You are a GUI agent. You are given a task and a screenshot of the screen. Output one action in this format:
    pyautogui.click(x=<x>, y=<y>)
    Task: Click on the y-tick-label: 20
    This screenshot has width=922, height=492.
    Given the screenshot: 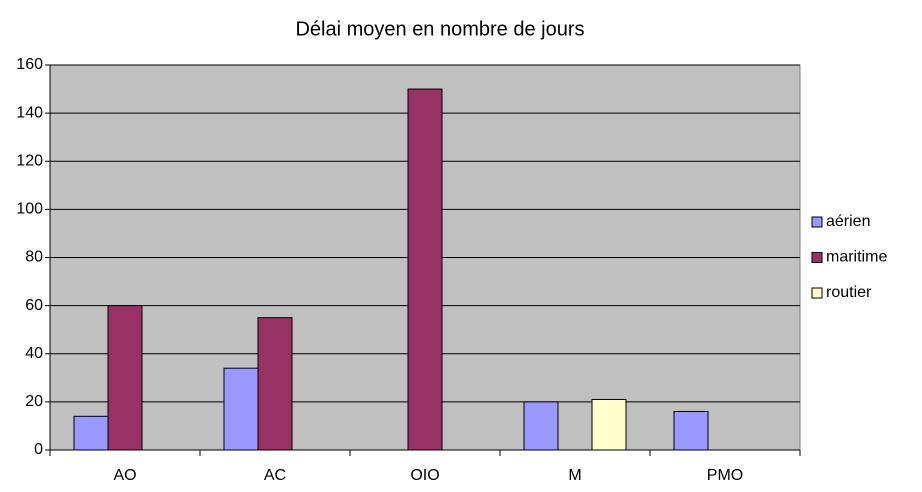 What is the action you would take?
    pyautogui.click(x=34, y=401)
    